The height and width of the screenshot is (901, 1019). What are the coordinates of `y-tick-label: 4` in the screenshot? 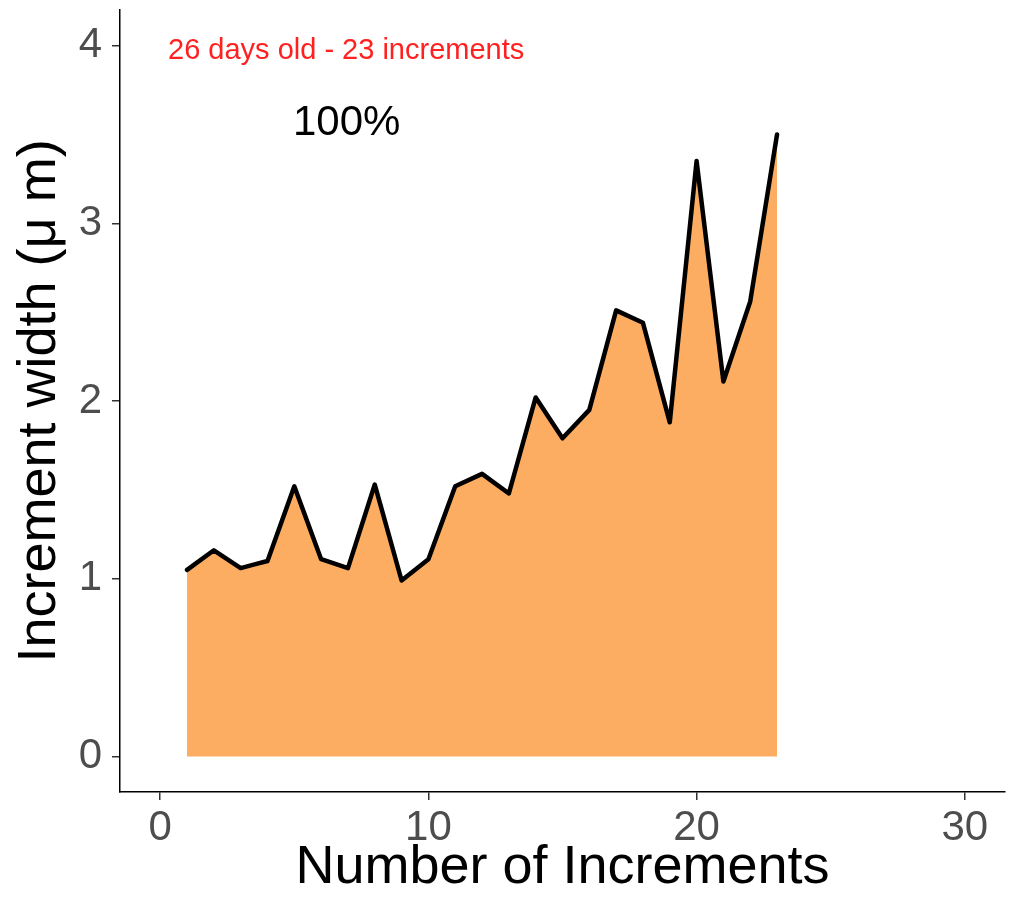 It's located at (90, 43).